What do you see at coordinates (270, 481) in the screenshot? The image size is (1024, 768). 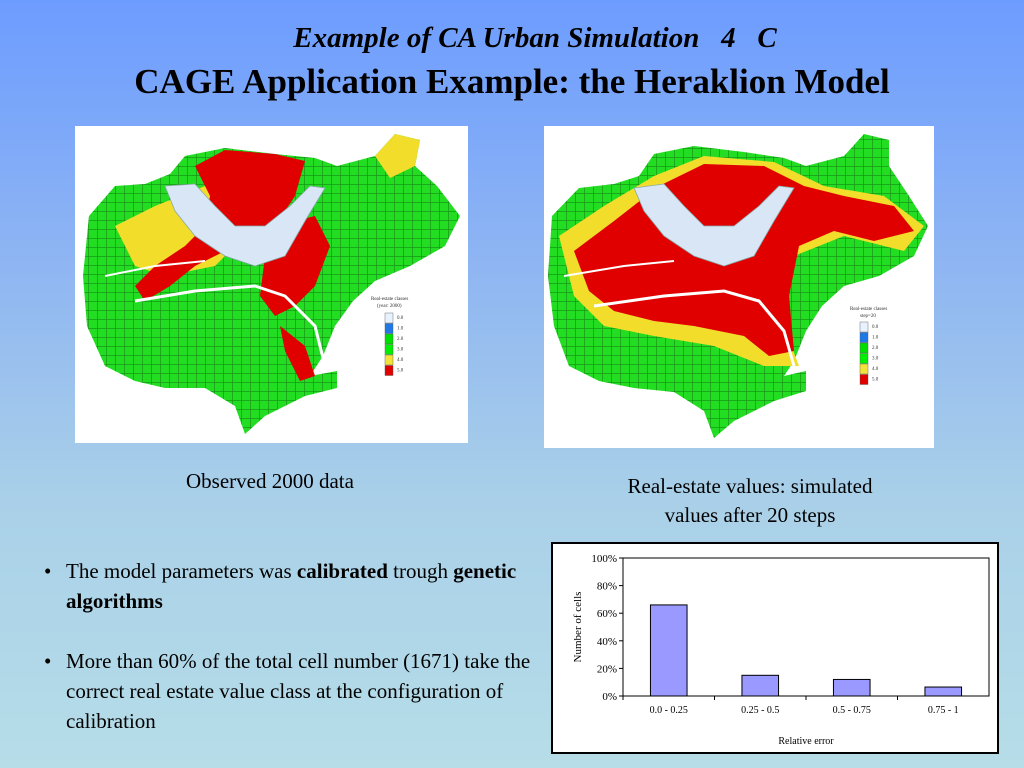 I see `observed-map-caption: Observed 2000 data` at bounding box center [270, 481].